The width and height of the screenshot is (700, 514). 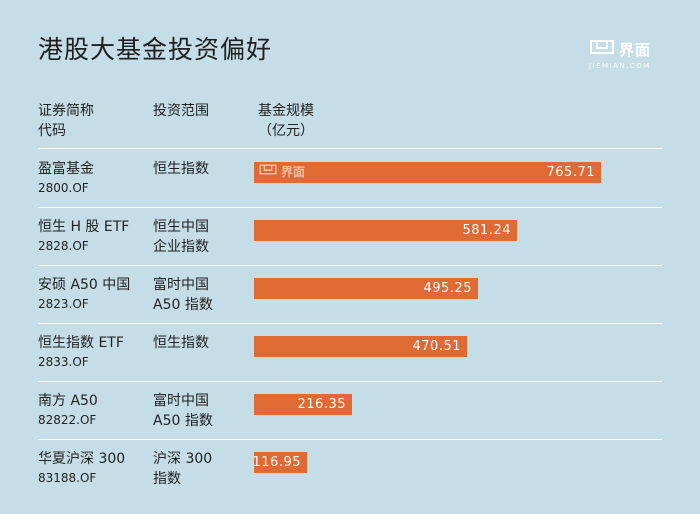 I want to click on header-size-line2: （亿元）, so click(x=286, y=131).